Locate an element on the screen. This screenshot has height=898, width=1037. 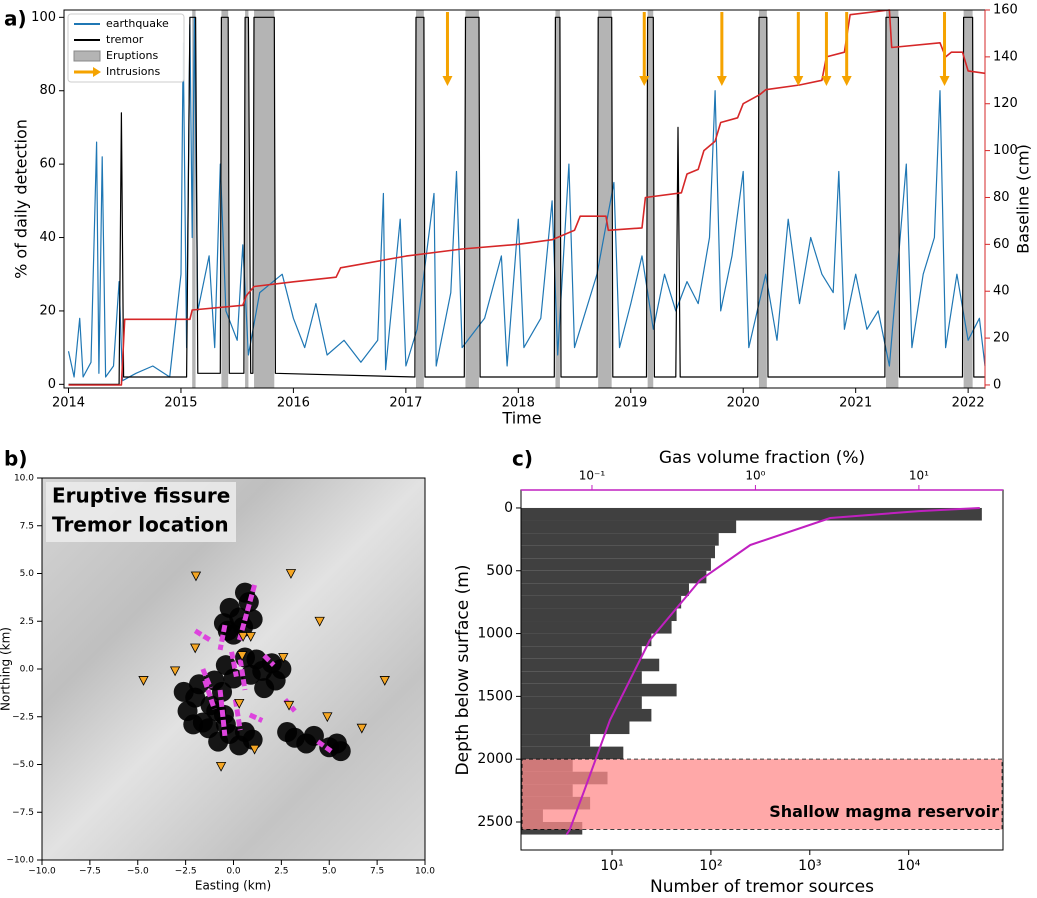
y-tick-label: 5.0 is located at coordinates (27, 574).